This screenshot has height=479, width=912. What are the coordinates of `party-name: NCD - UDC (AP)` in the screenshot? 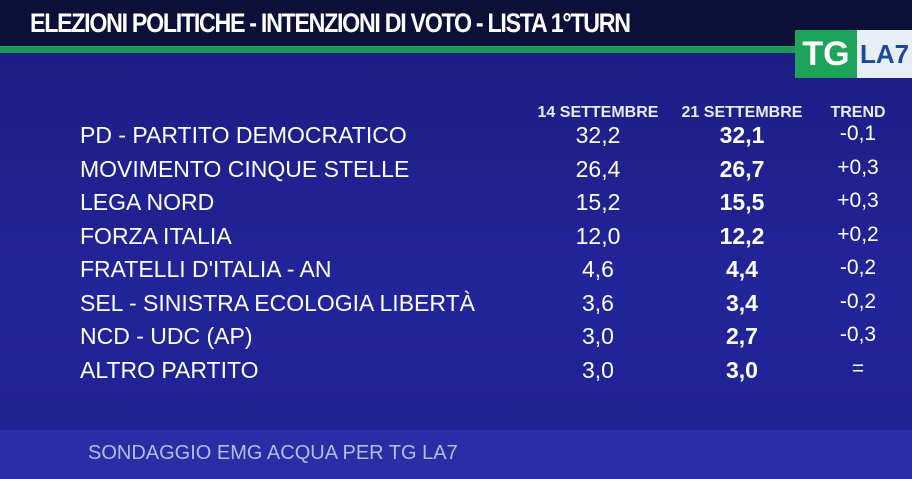 It's located at (166, 336).